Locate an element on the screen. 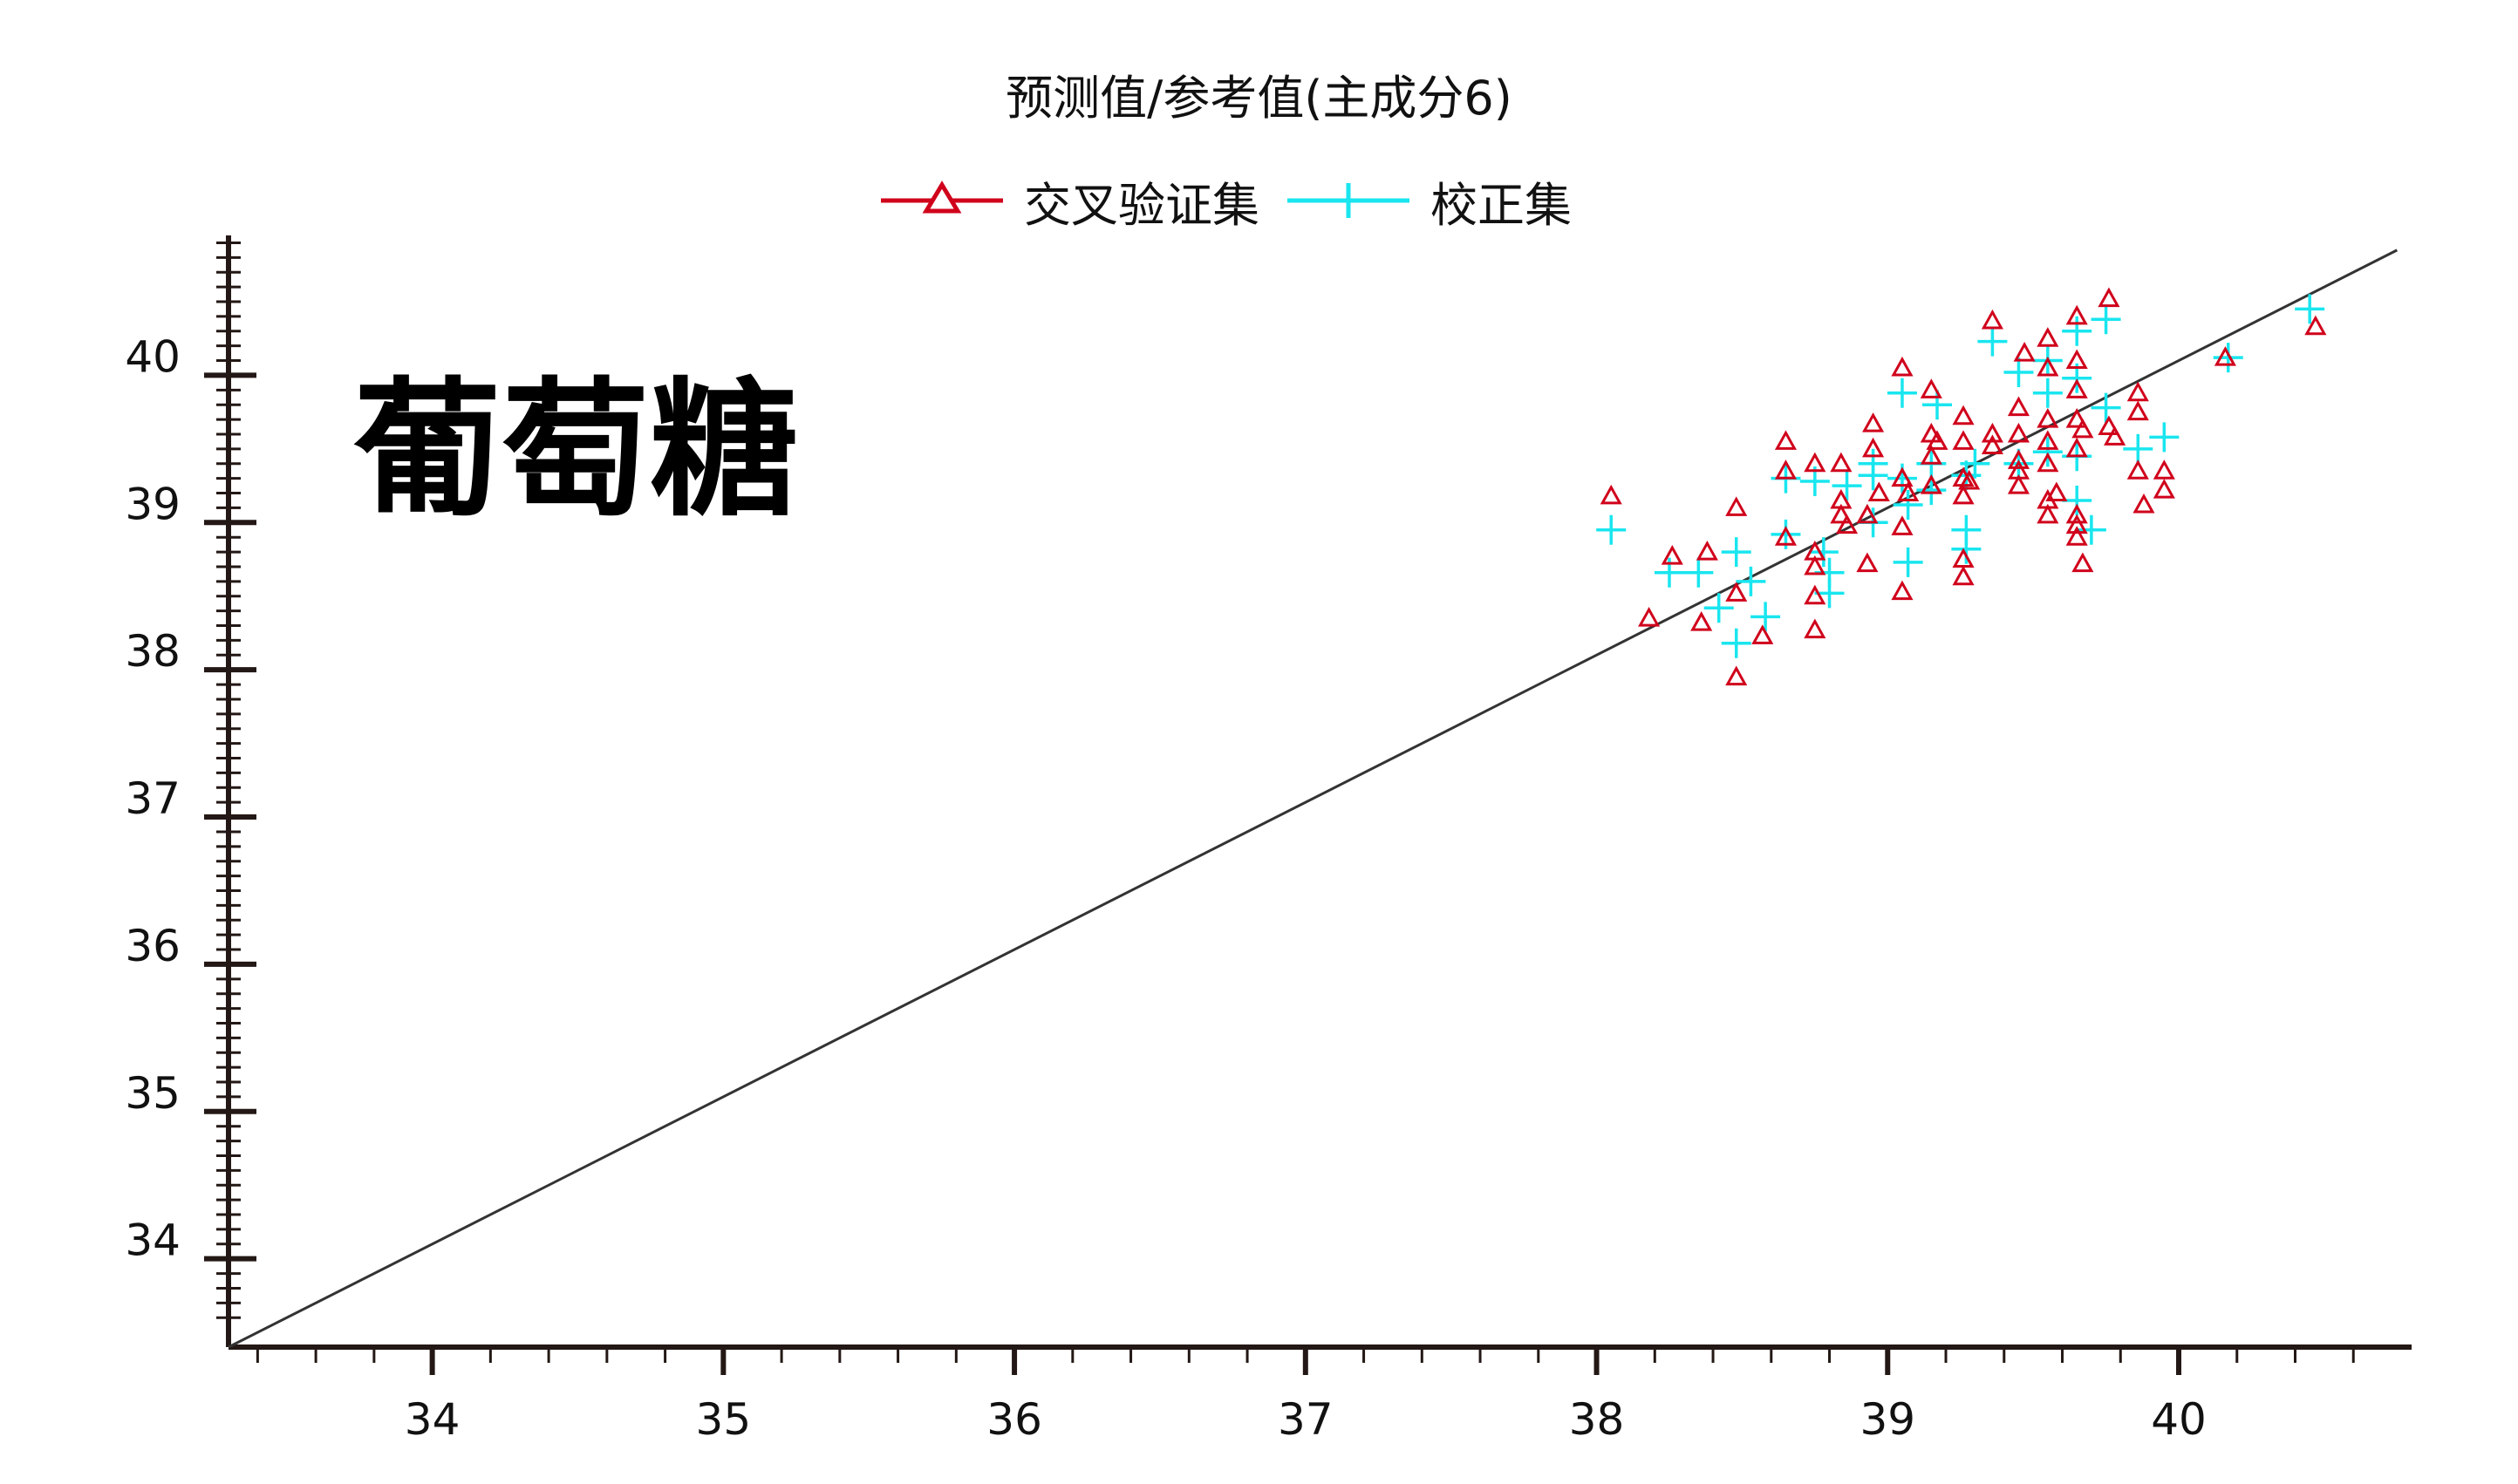 The width and height of the screenshot is (2518, 1484). plus-marker-icon is located at coordinates (1348, 200).